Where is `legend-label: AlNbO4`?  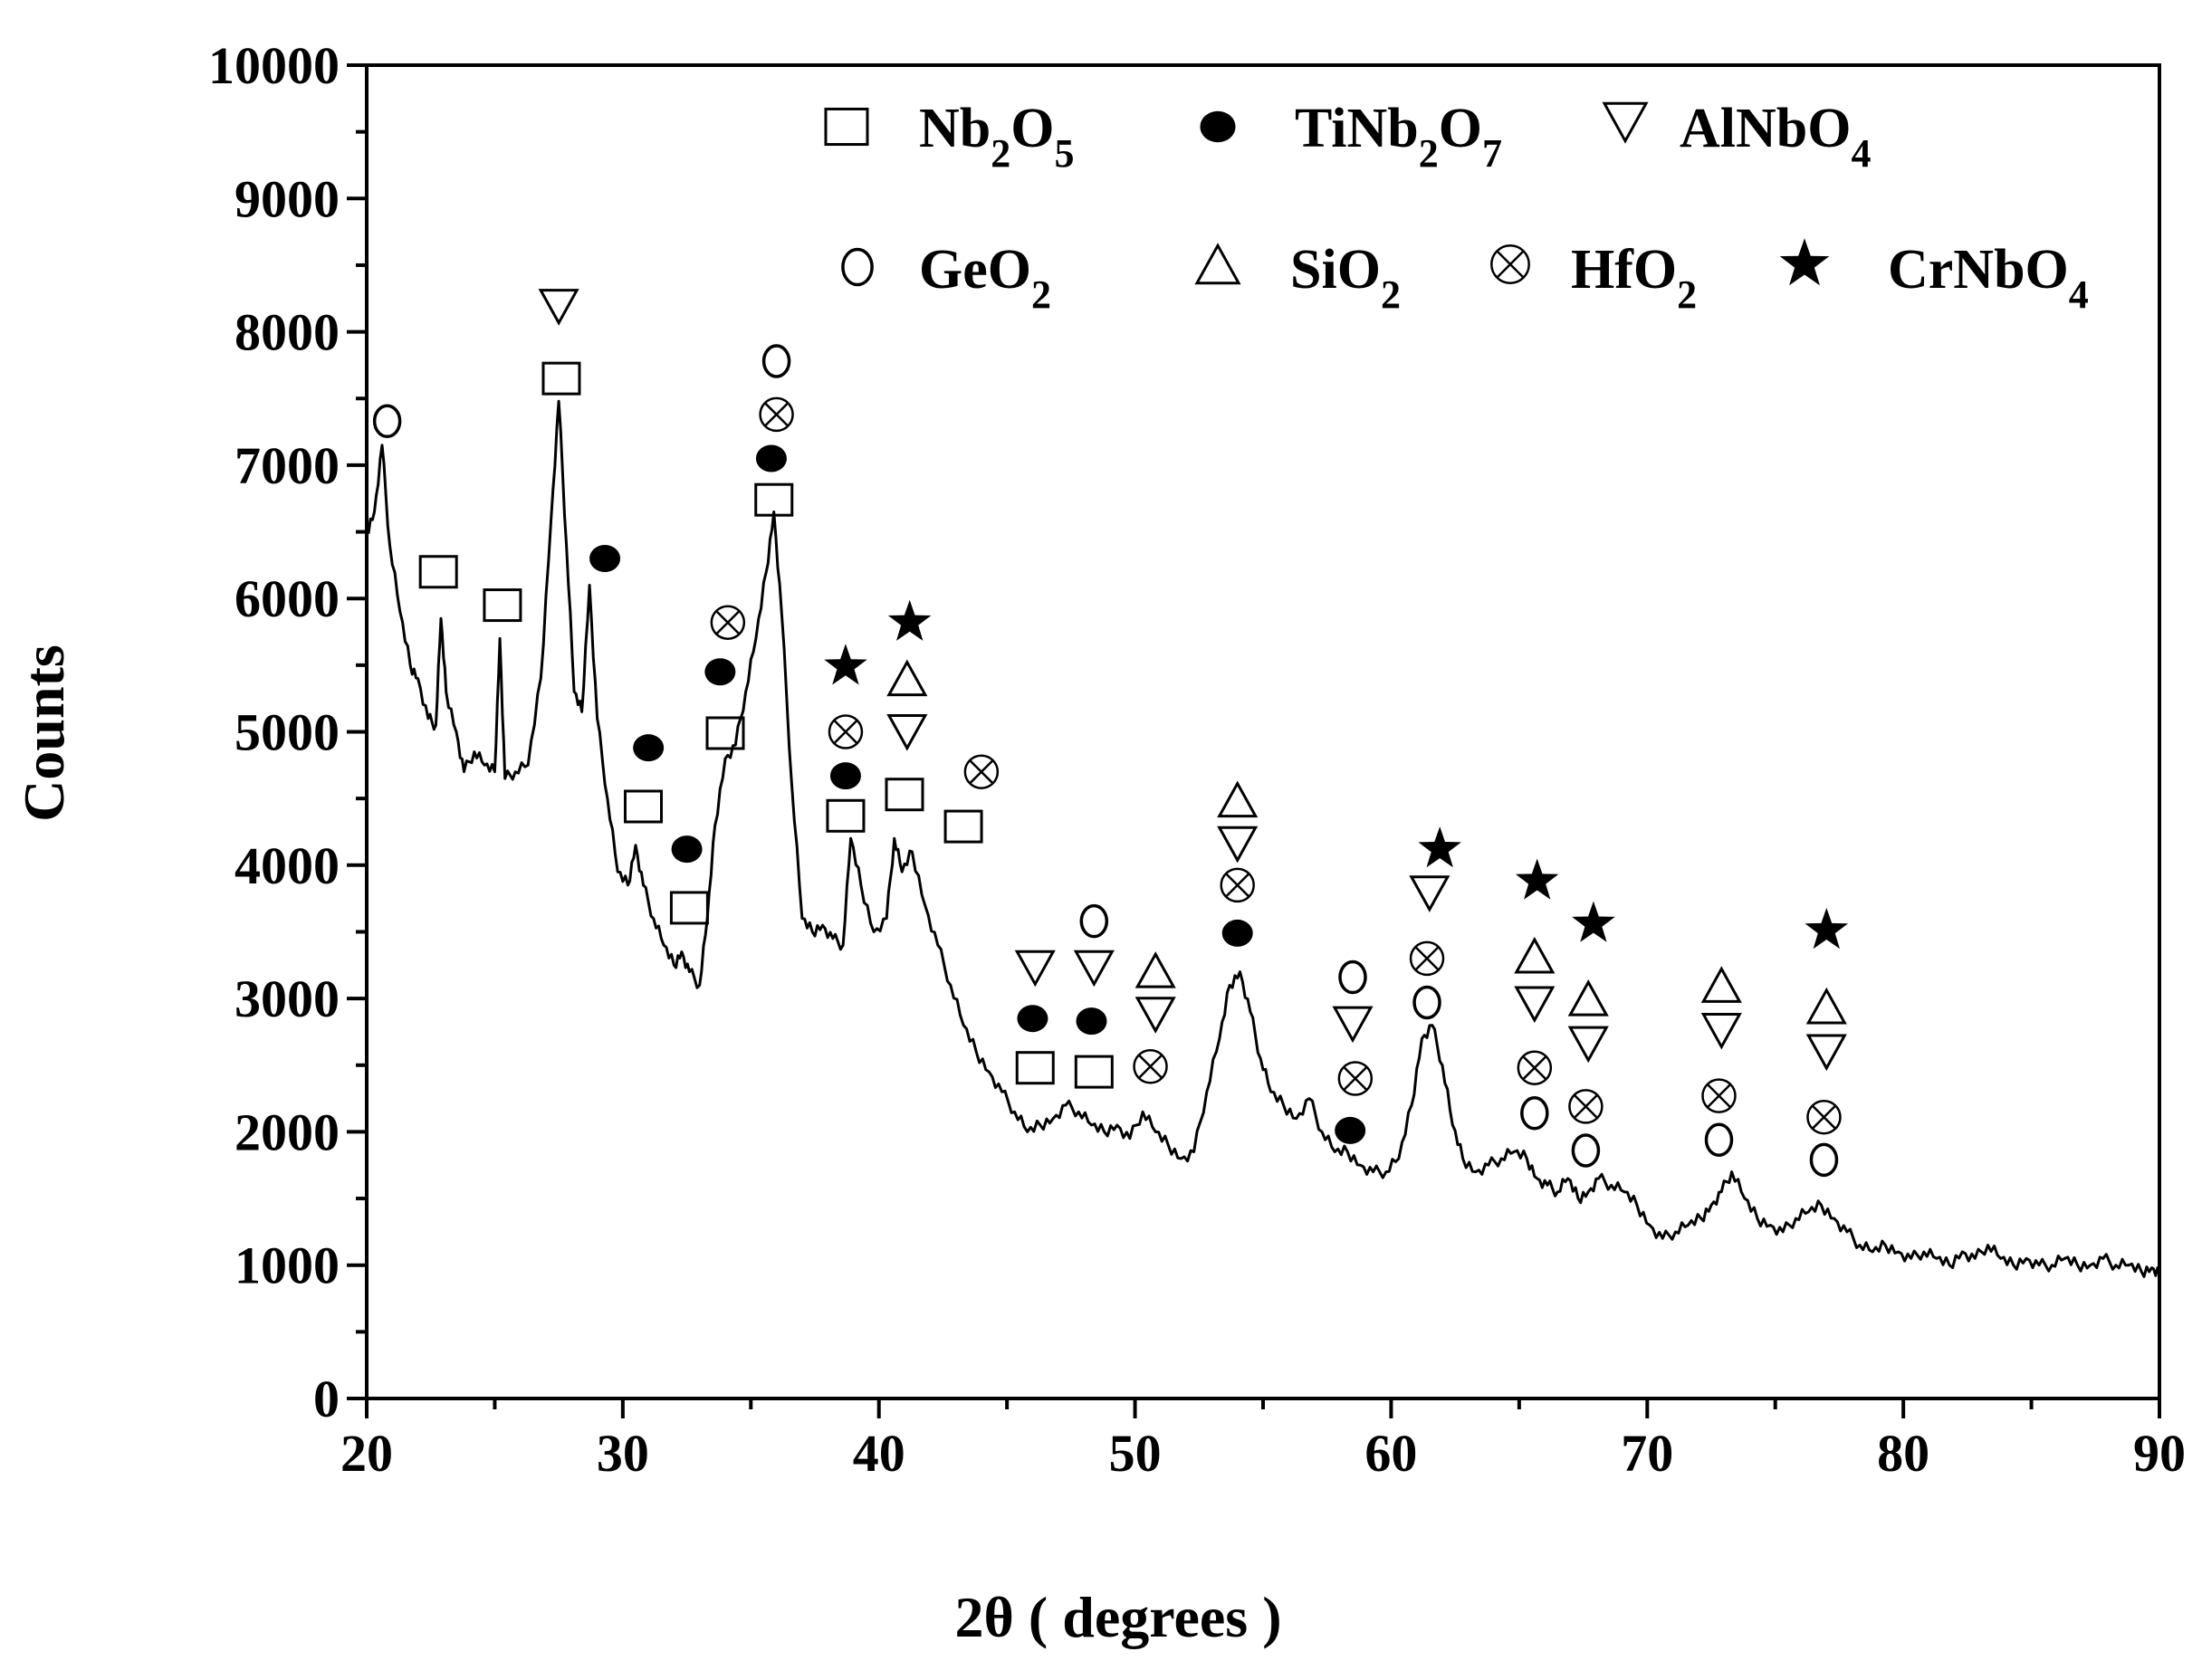
legend-label: AlNbO4 is located at coordinates (1776, 137).